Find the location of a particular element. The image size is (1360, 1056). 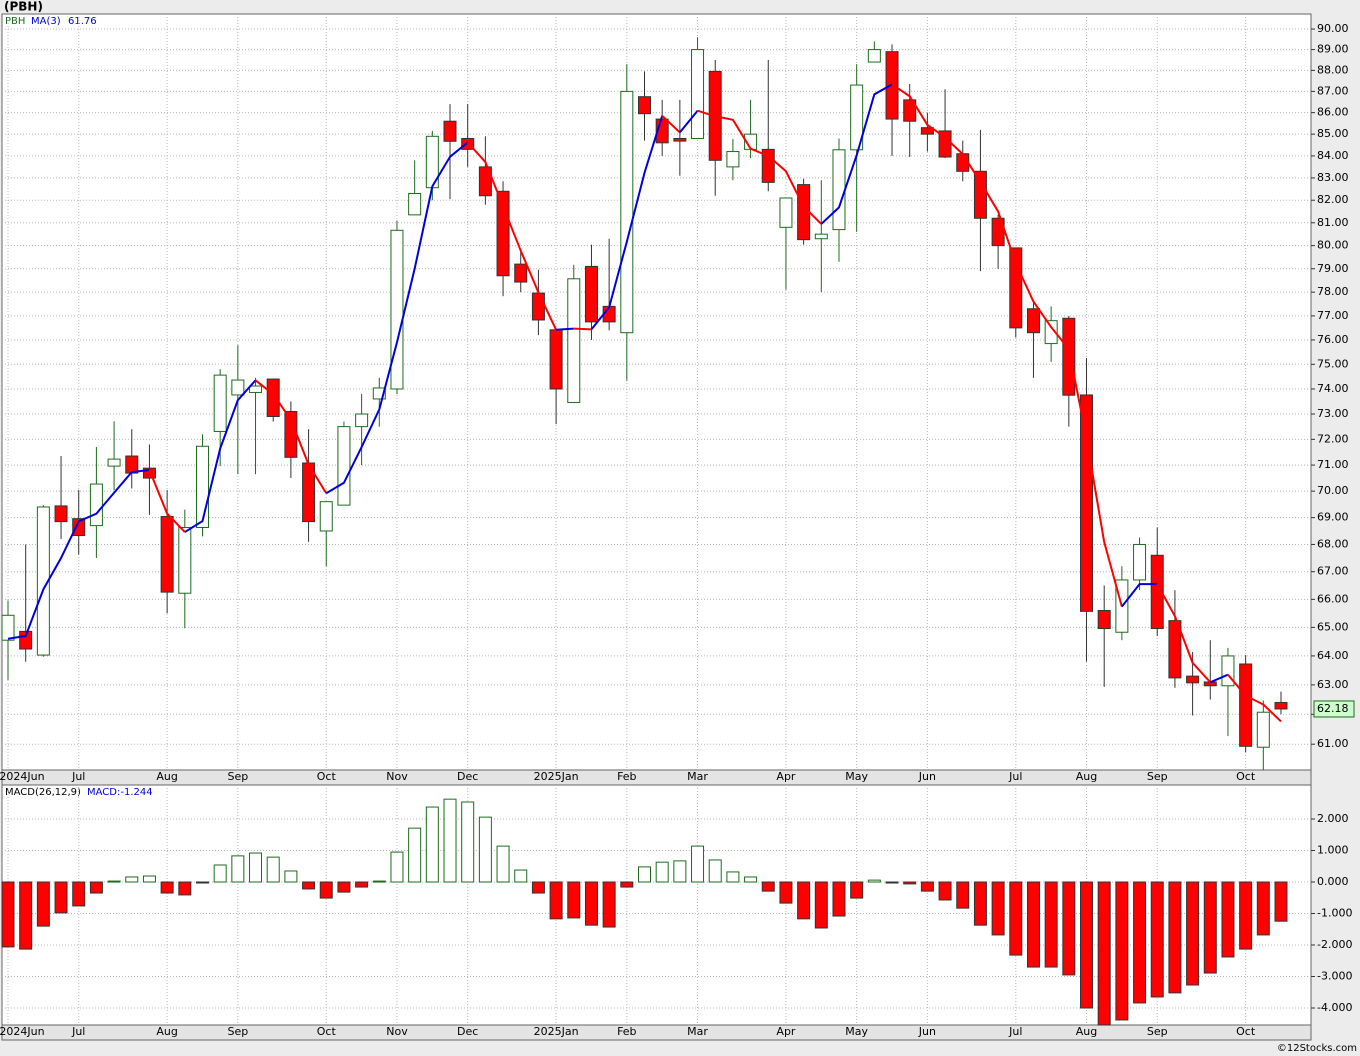

x-tick-label: Jun is located at coordinates (927, 776).